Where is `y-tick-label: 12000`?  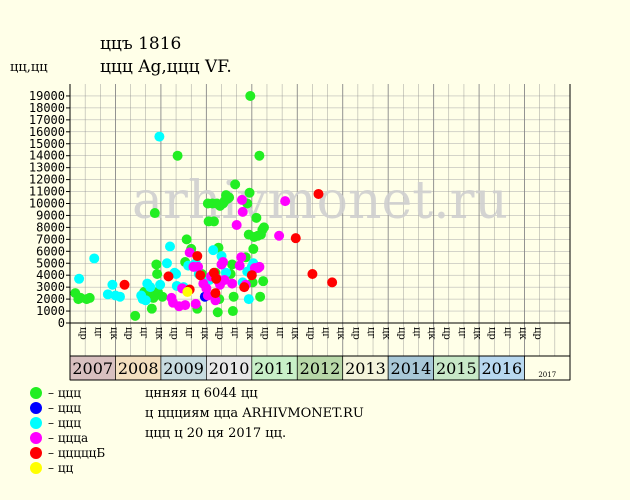
y-tick-label: 12000 is located at coordinates (47, 180).